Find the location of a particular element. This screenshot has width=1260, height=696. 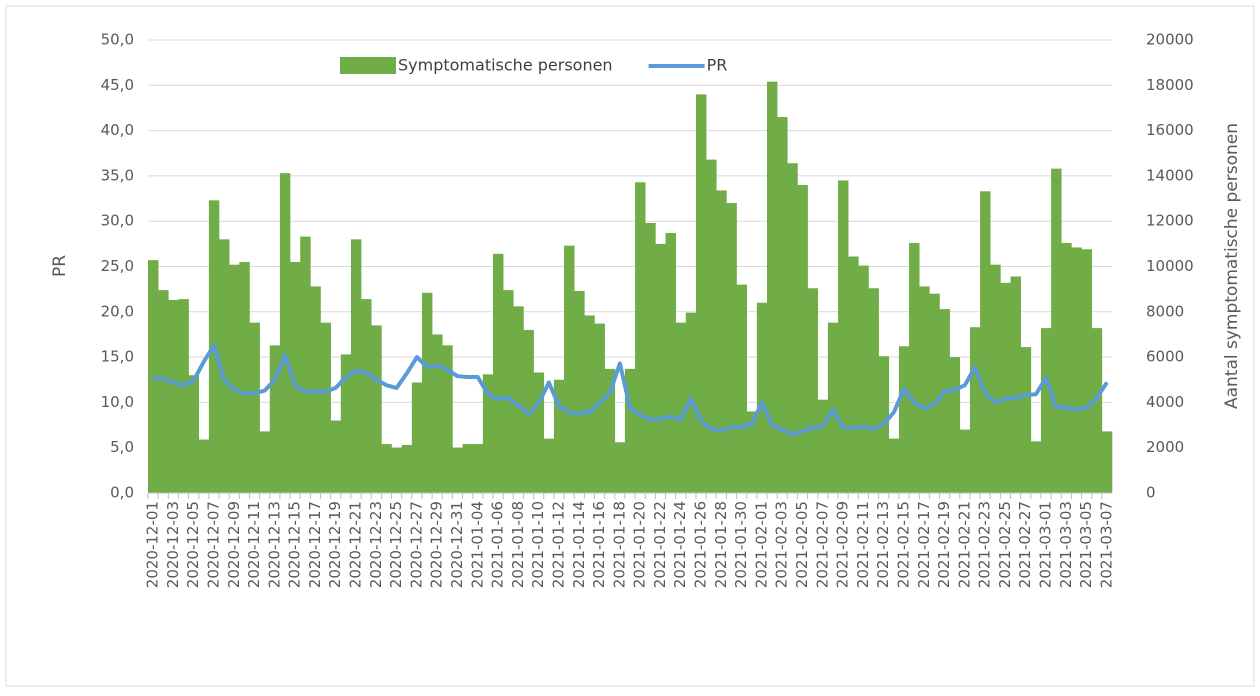

x-tick-label: 2021-02-17 is located at coordinates (924, 544).